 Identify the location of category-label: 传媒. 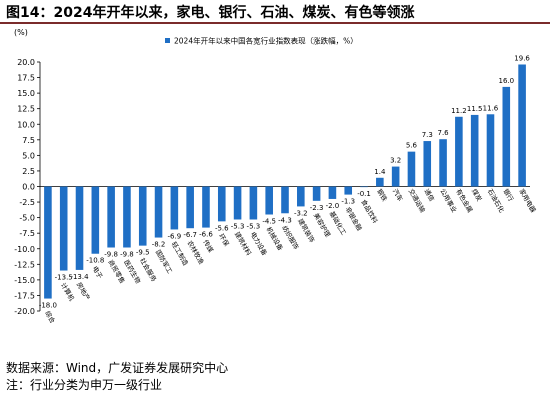
(208, 246).